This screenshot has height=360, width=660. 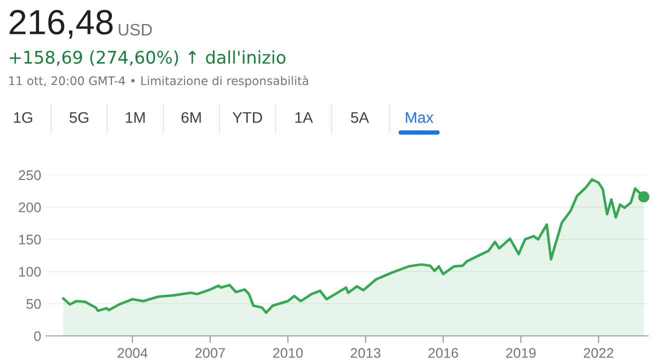 What do you see at coordinates (191, 117) in the screenshot?
I see `text: 6M` at bounding box center [191, 117].